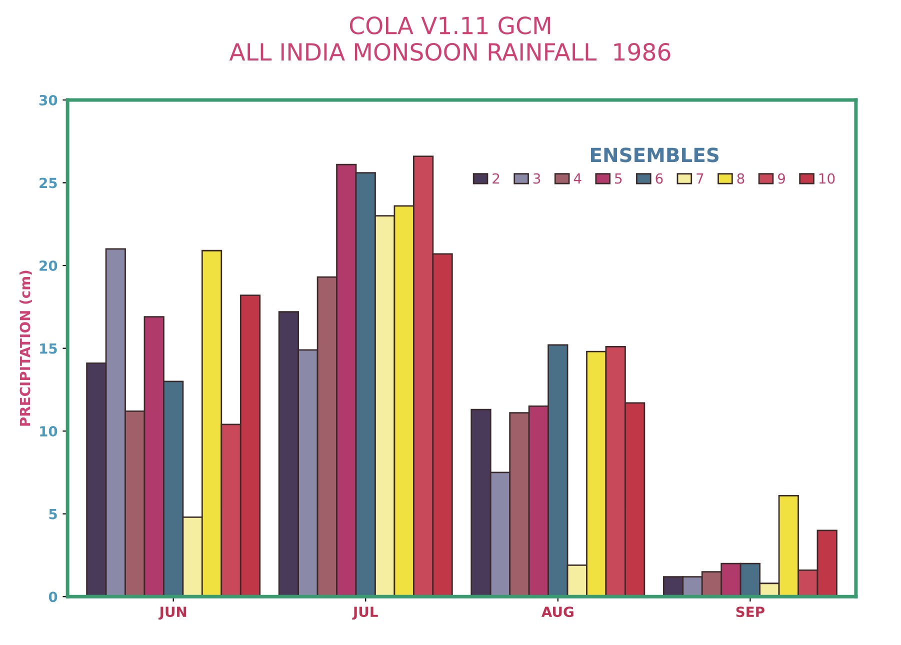 The width and height of the screenshot is (901, 645). What do you see at coordinates (53, 597) in the screenshot?
I see `y-tick-label: 0` at bounding box center [53, 597].